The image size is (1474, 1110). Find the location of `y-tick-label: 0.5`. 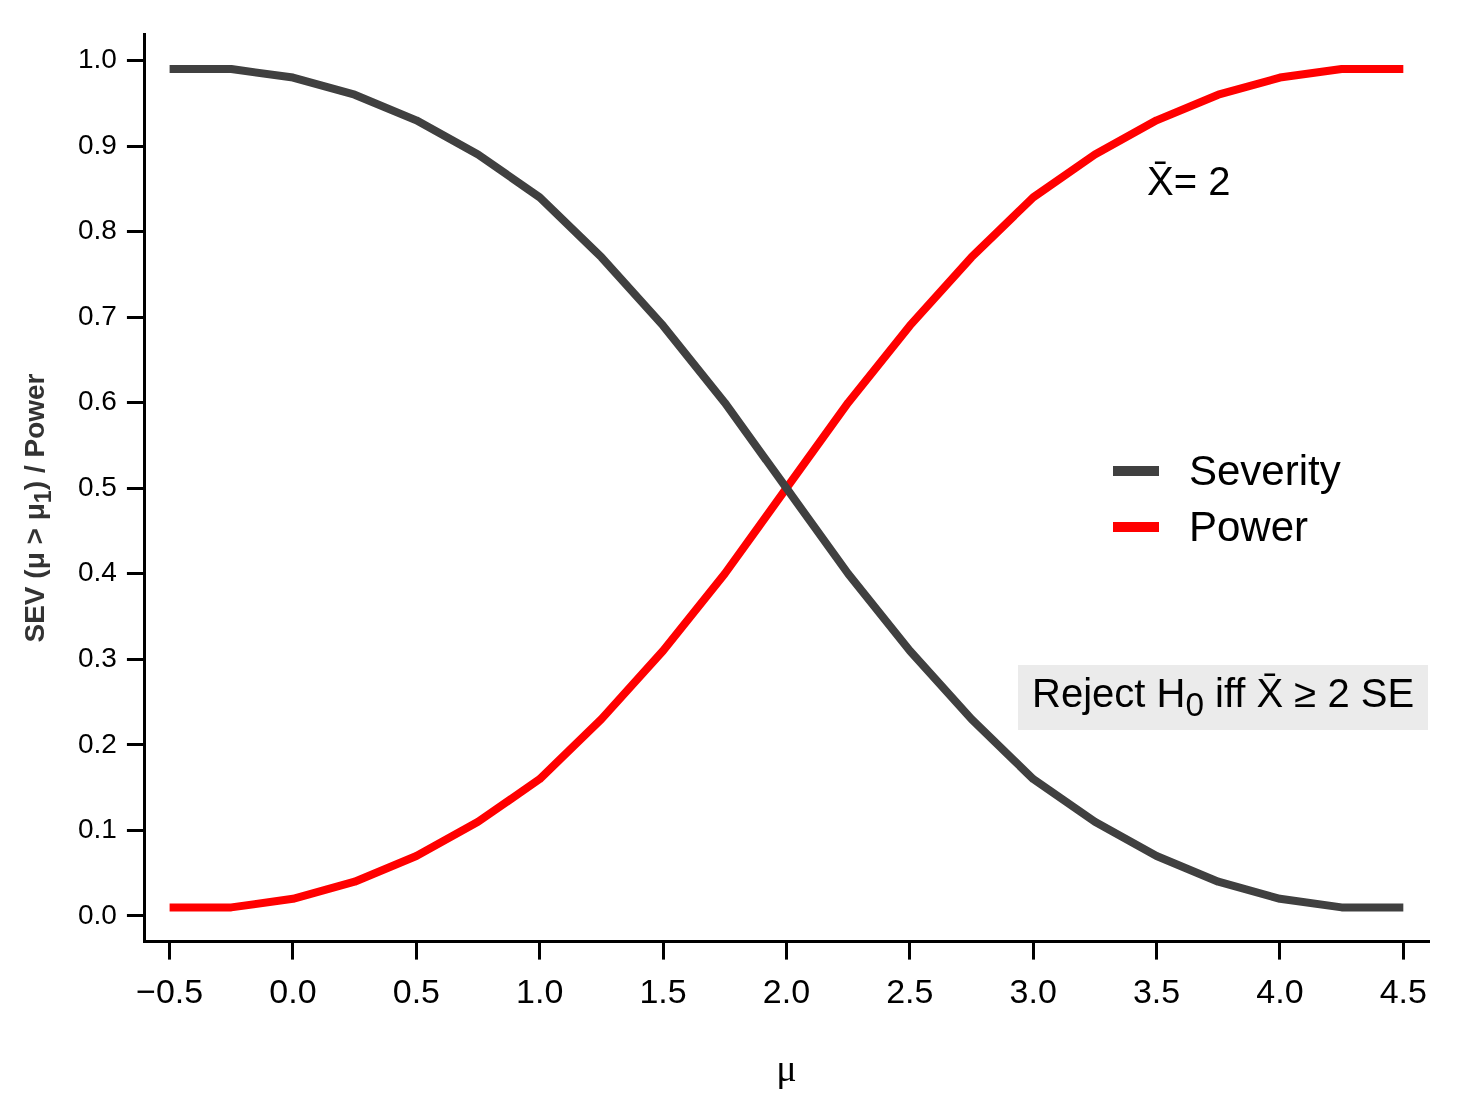

y-tick-label: 0.5 is located at coordinates (97, 486).